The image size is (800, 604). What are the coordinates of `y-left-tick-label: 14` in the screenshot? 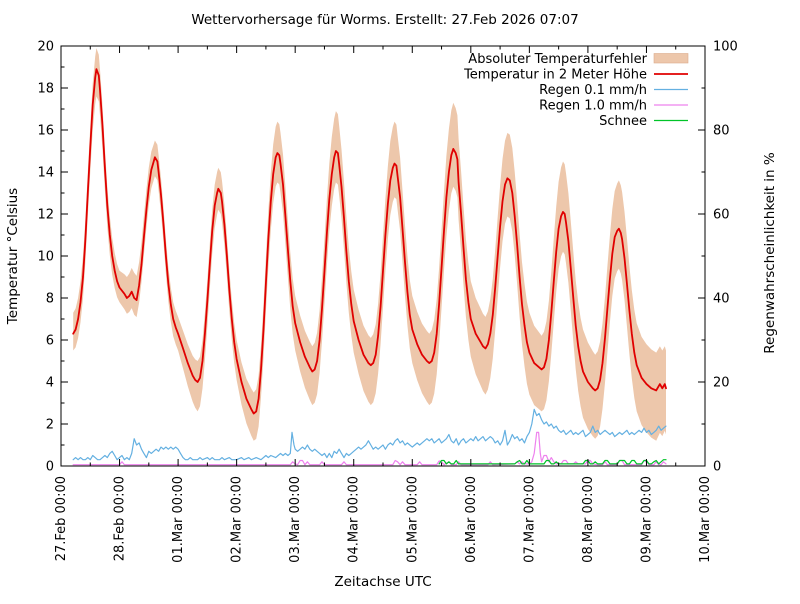 It's located at (45, 173).